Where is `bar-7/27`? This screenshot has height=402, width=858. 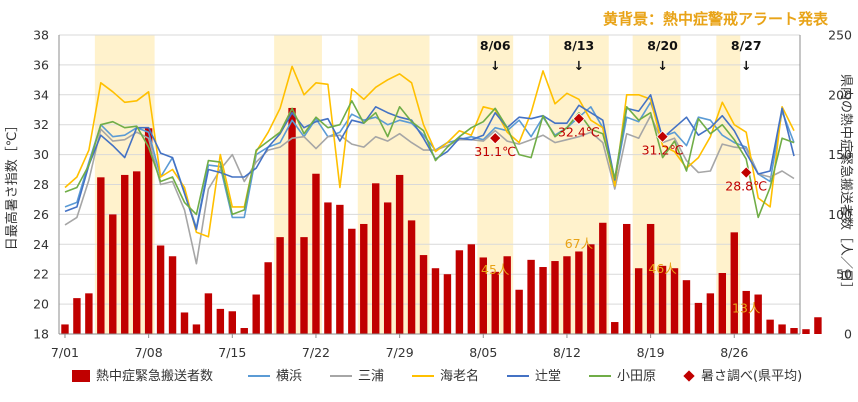 bar-7/27 is located at coordinates (376, 258).